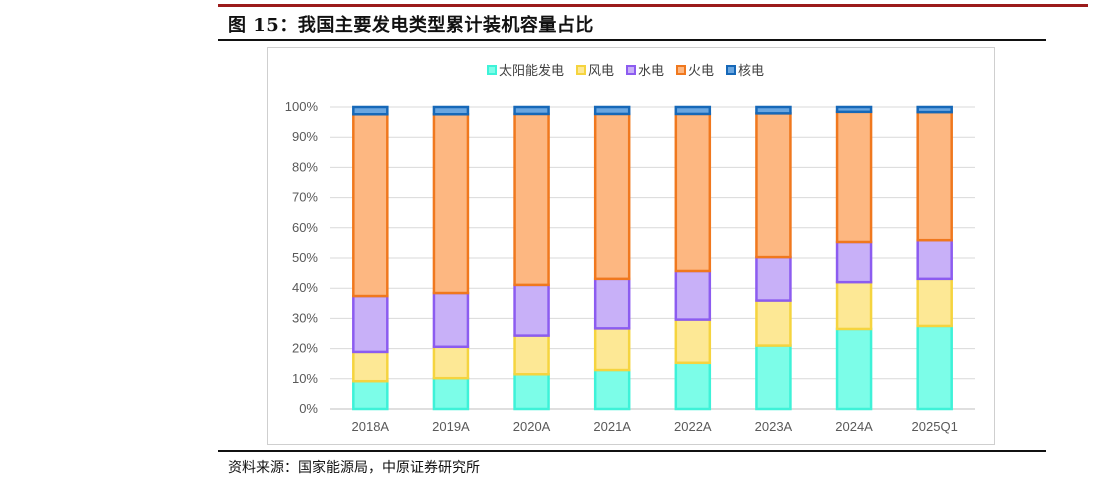 This screenshot has width=1094, height=482. What do you see at coordinates (305, 136) in the screenshot?
I see `y-tick-label: 90%` at bounding box center [305, 136].